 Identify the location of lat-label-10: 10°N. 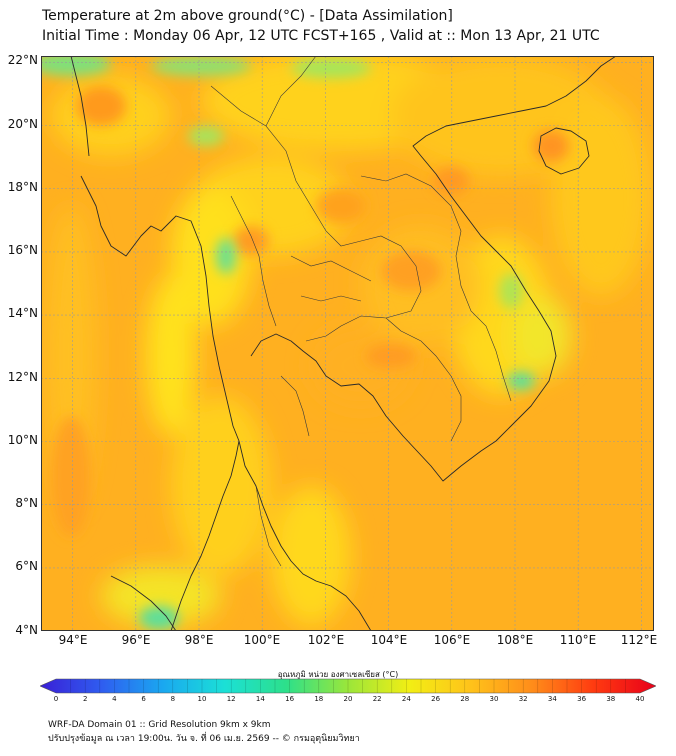
(22, 440).